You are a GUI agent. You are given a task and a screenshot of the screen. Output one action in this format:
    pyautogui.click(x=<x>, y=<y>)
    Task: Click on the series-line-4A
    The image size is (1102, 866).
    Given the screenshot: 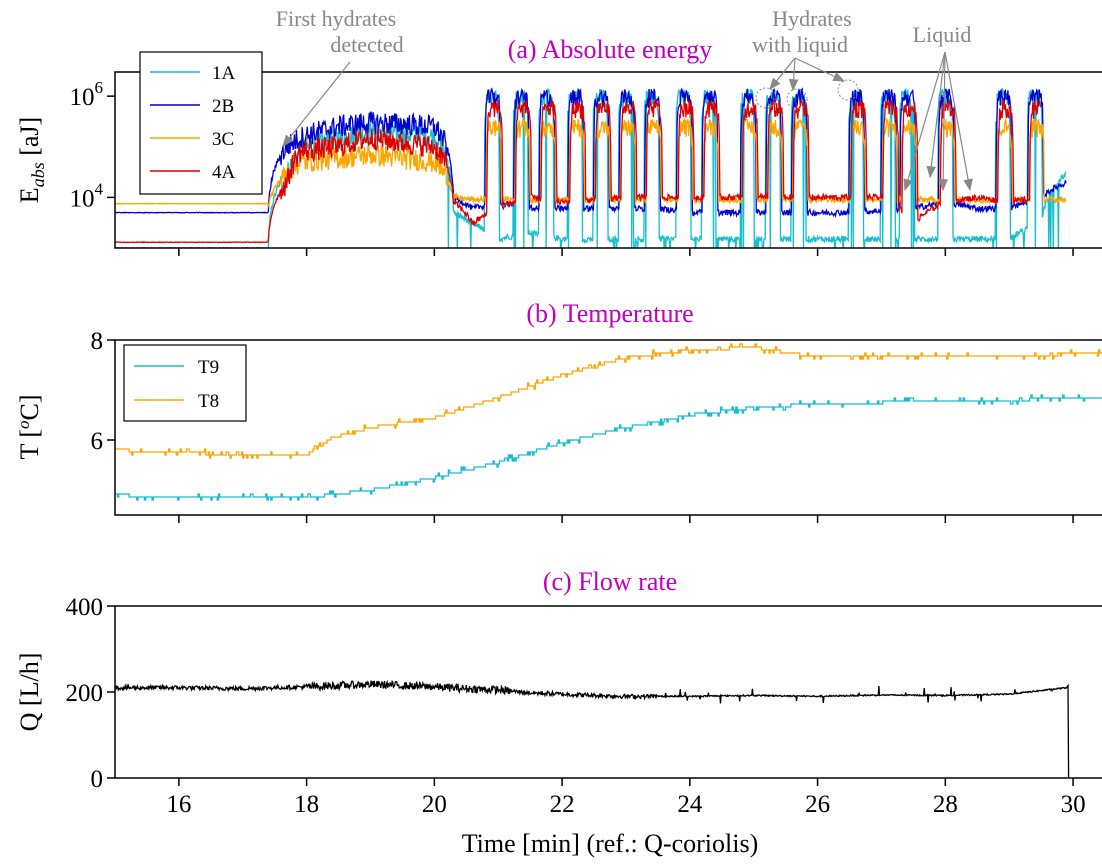 What is the action you would take?
    pyautogui.click(x=578, y=171)
    